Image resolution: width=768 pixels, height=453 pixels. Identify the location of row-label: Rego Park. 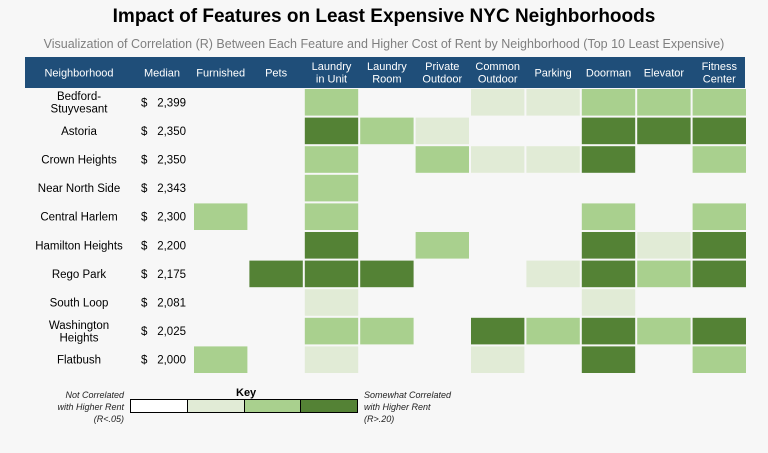
(79, 275).